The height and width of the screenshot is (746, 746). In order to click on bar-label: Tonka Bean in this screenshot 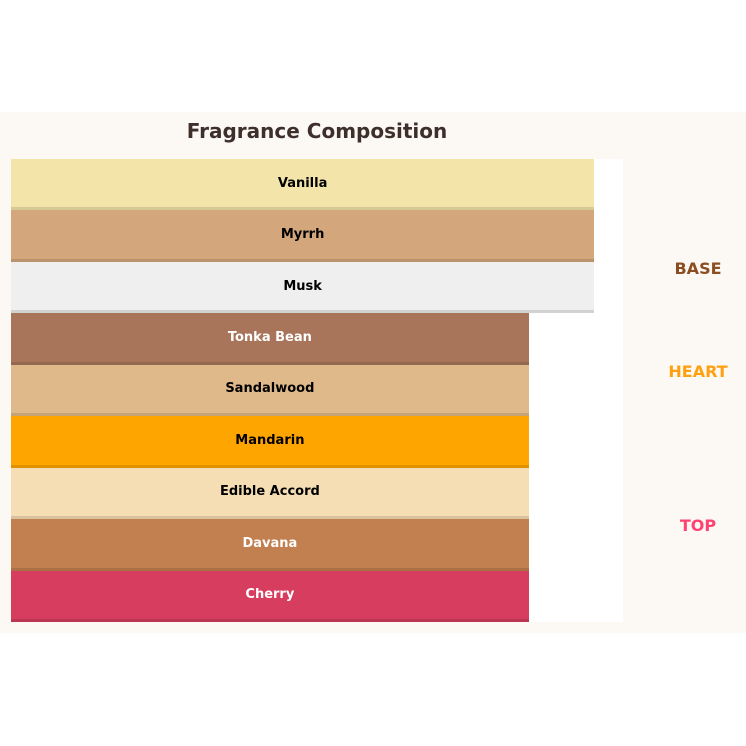, I will do `click(269, 338)`.